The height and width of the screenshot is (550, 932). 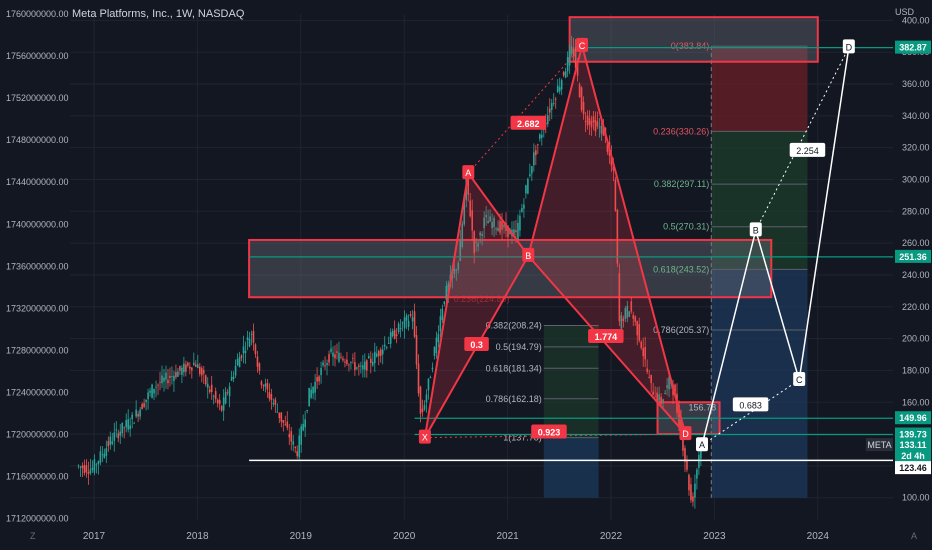 What do you see at coordinates (158, 14) in the screenshot?
I see `chart-title: Meta Platforms, Inc., 1W, NASDAQ` at bounding box center [158, 14].